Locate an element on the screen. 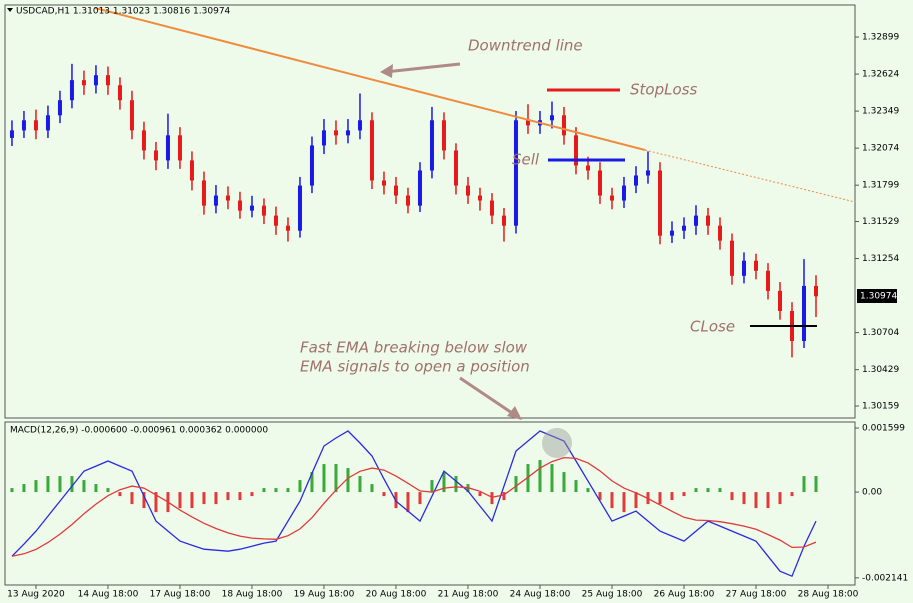 The image size is (913, 603). y-tick-label: 1.32074 is located at coordinates (880, 149).